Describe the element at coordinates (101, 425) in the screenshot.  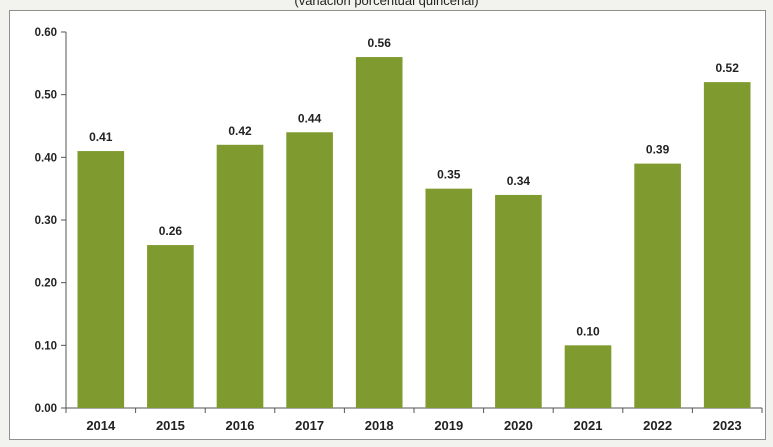
I see `x-category-label: 2014` at that location.